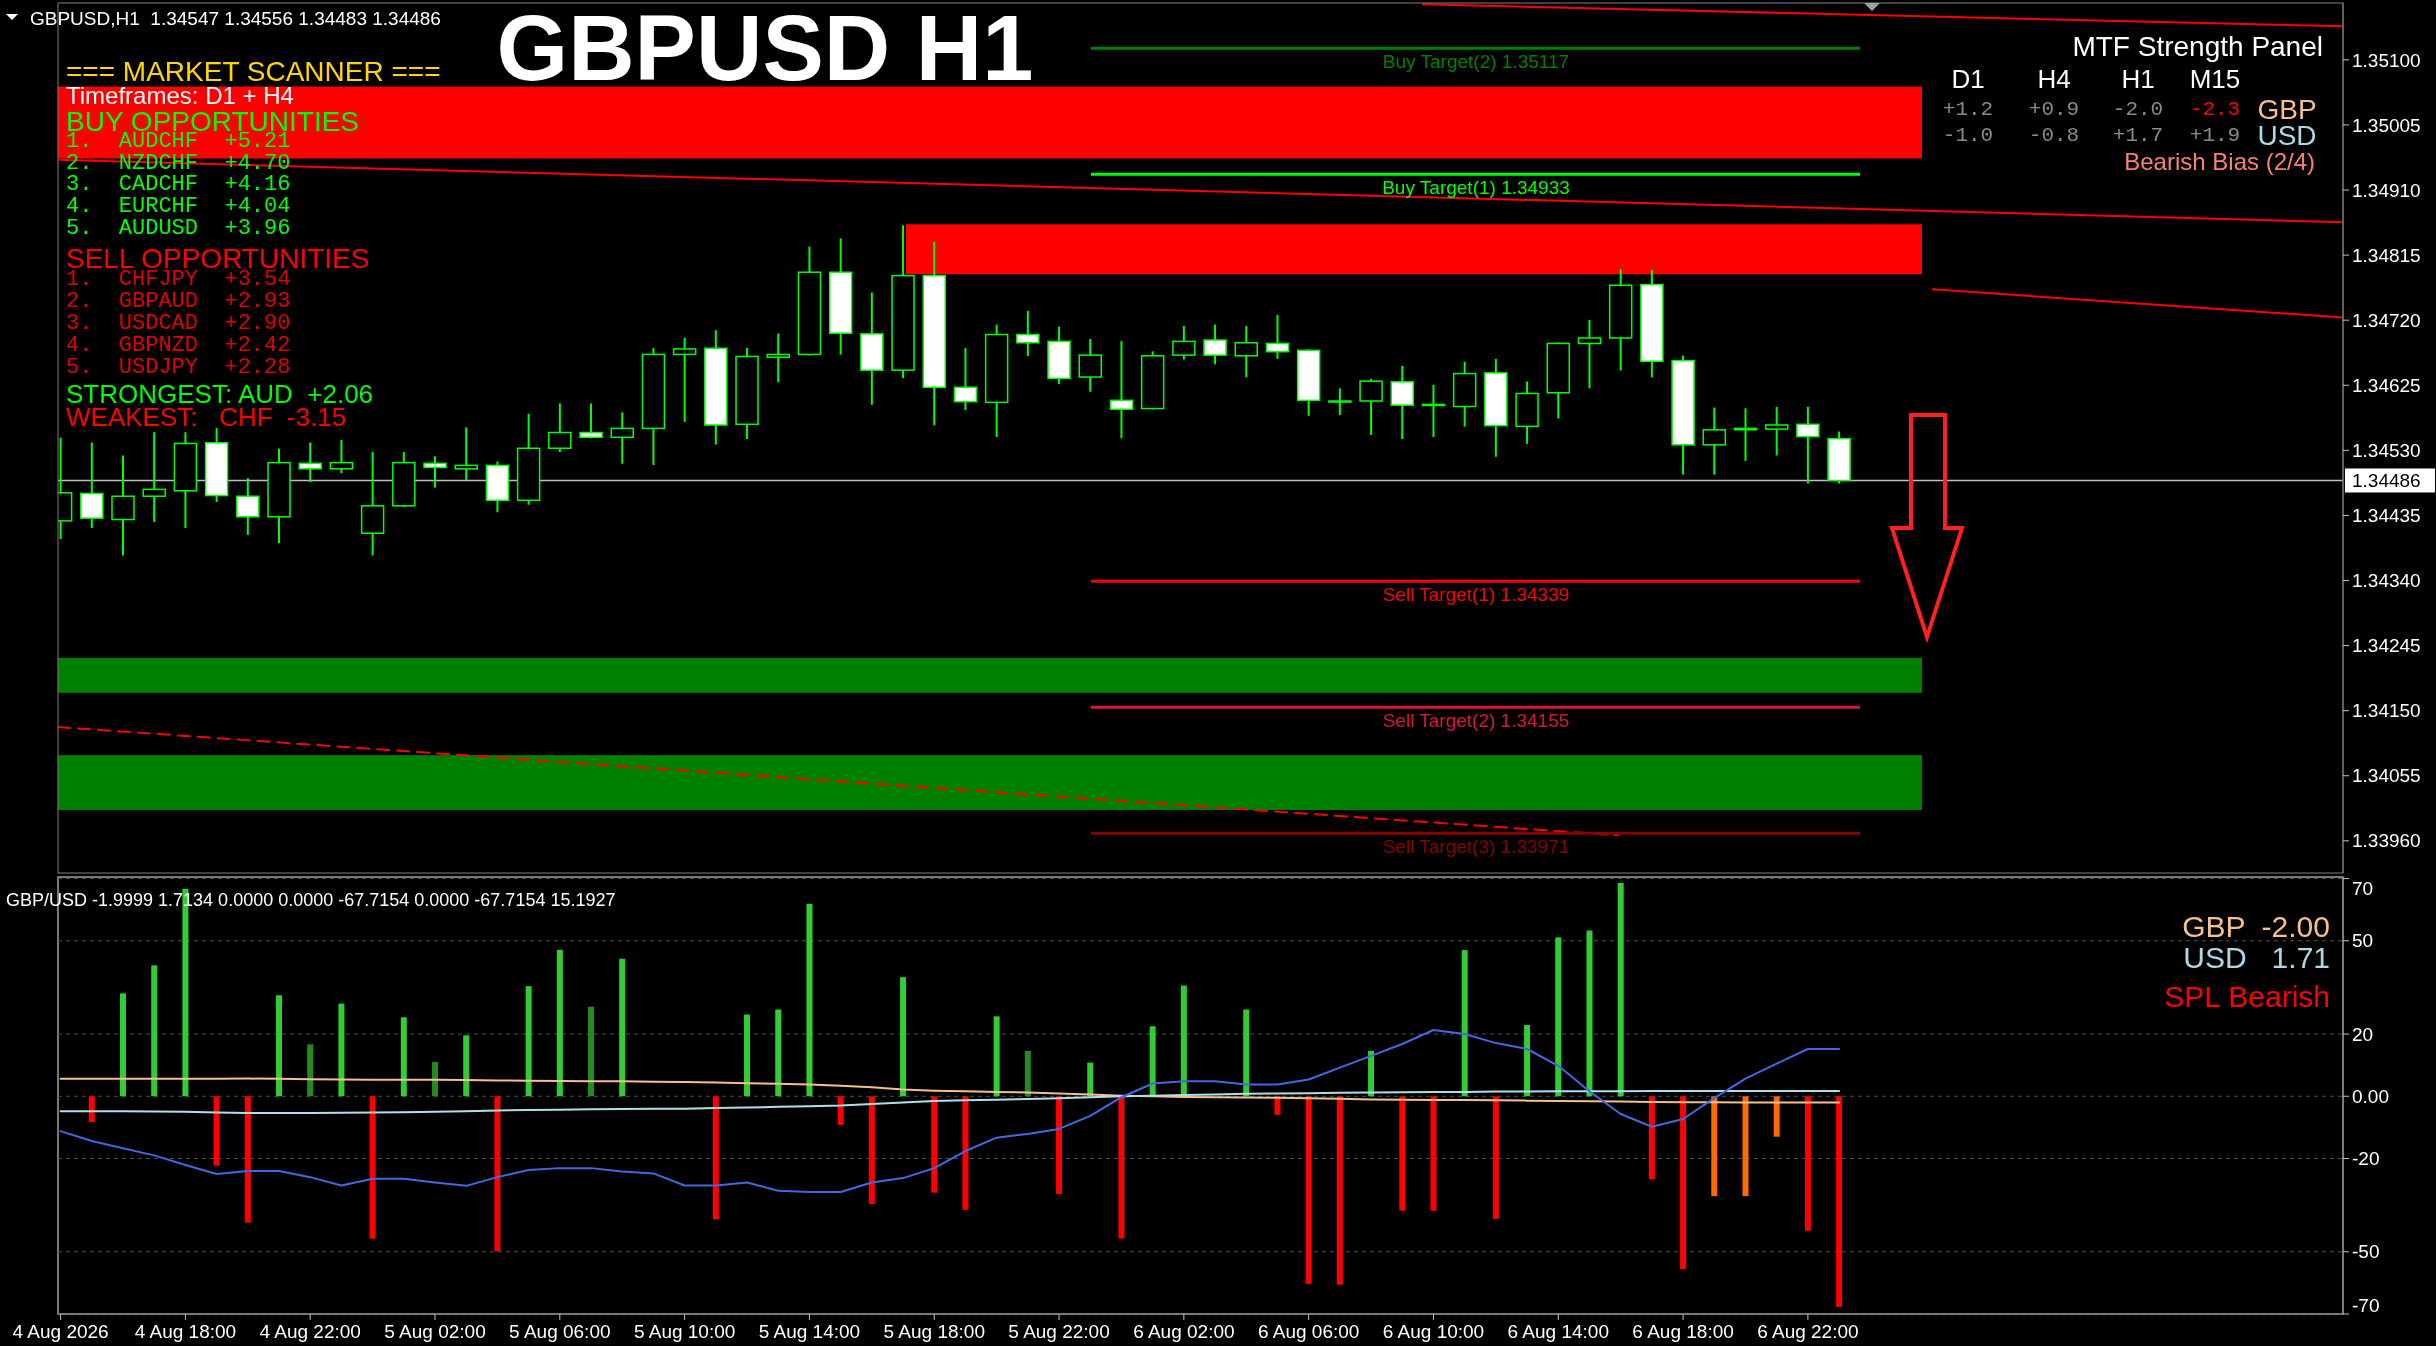 This screenshot has width=2436, height=1346. Describe the element at coordinates (178, 228) in the screenshot. I see `annotation: 5. AUDUSD +3.96` at that location.